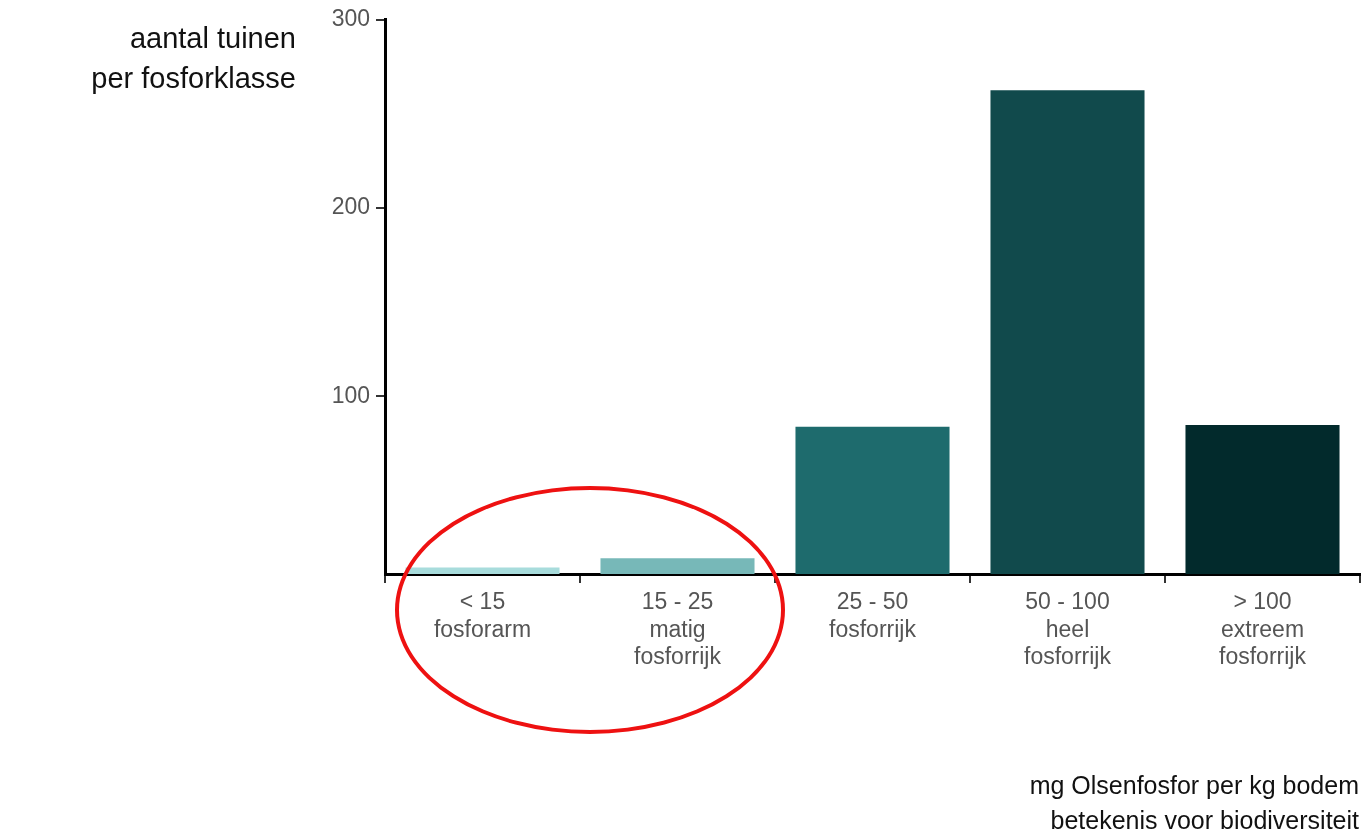  I want to click on x-tick-label: 25 - 50 fosforrijk, so click(873, 615).